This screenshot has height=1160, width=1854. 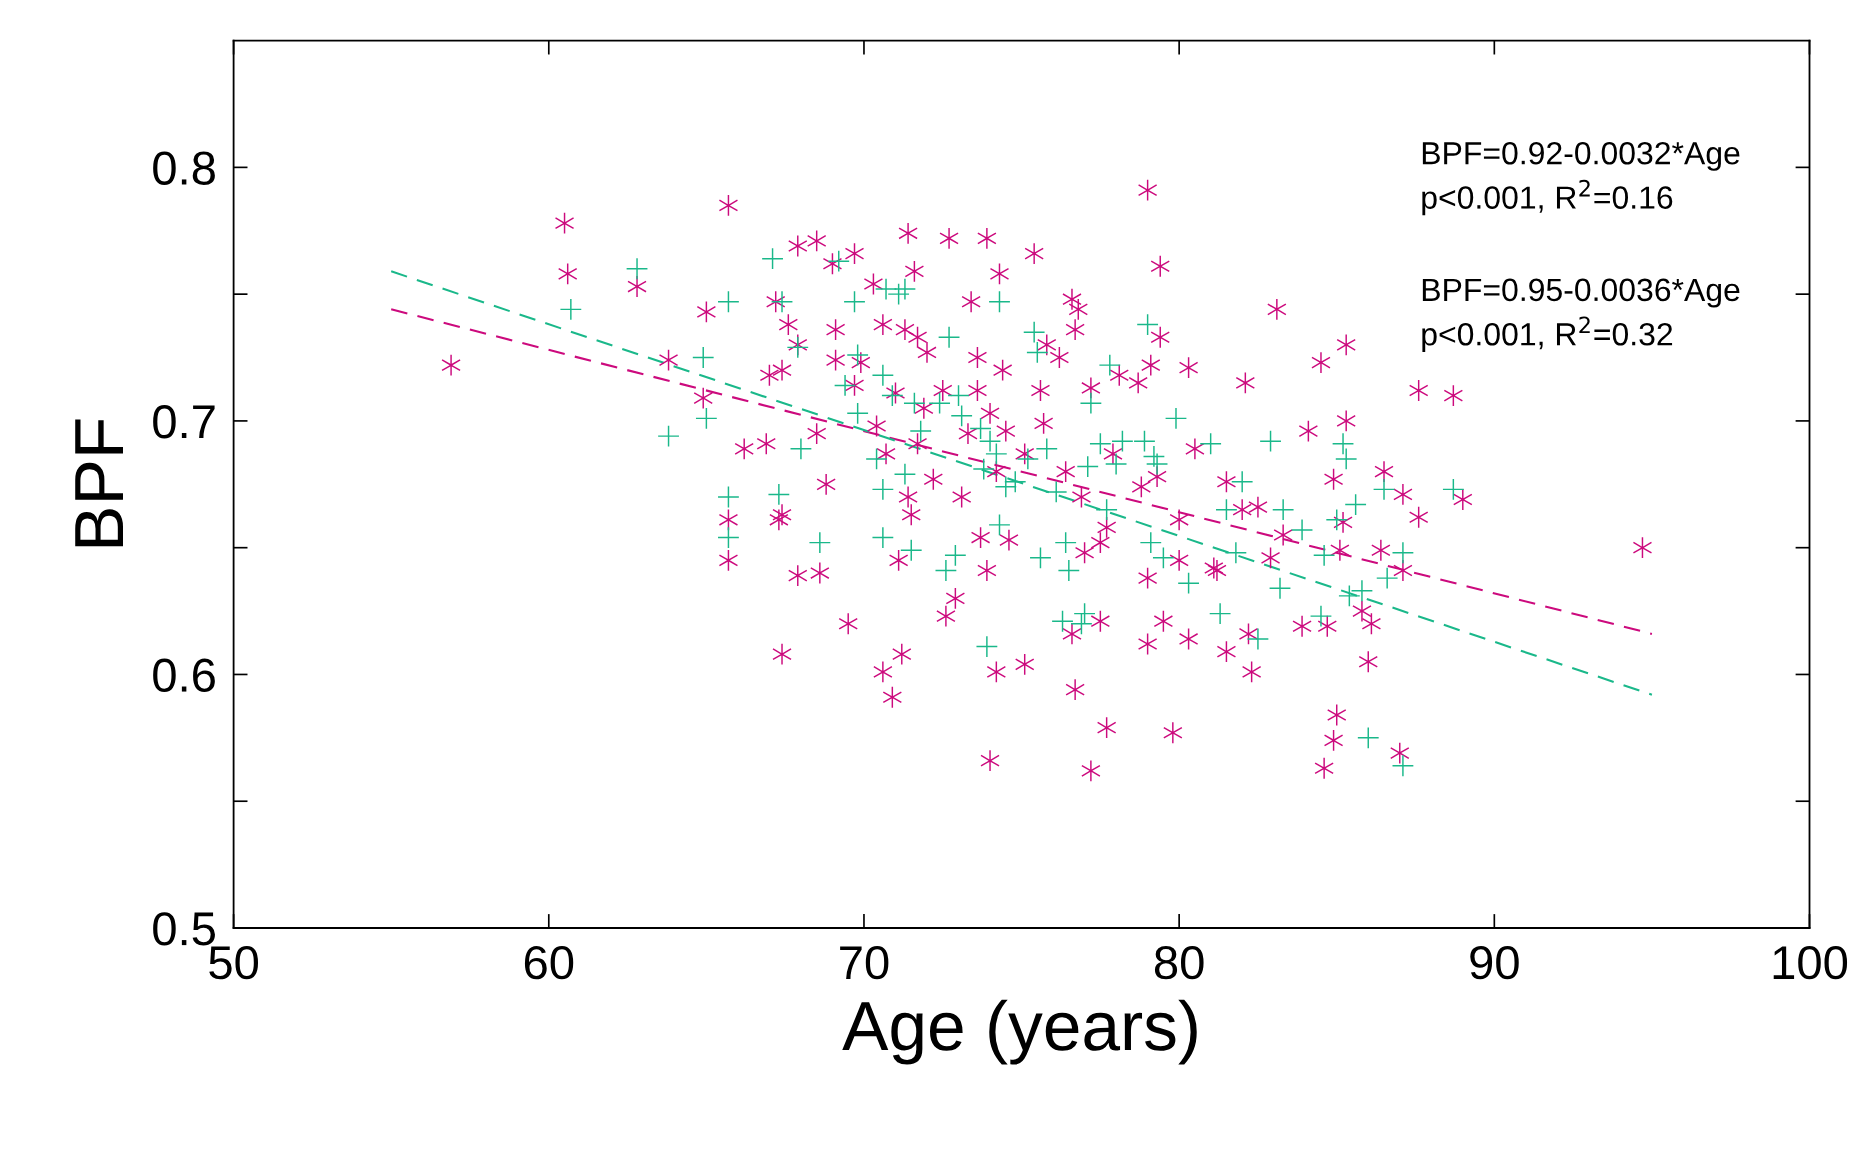 I want to click on x-tick-label: 80, so click(x=1179, y=962).